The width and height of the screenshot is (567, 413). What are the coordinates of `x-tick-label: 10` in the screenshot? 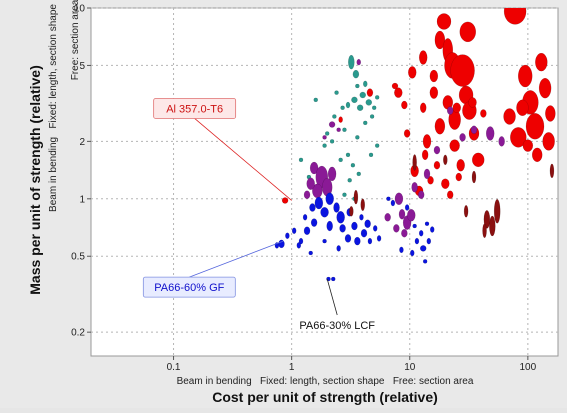 It's located at (410, 367).